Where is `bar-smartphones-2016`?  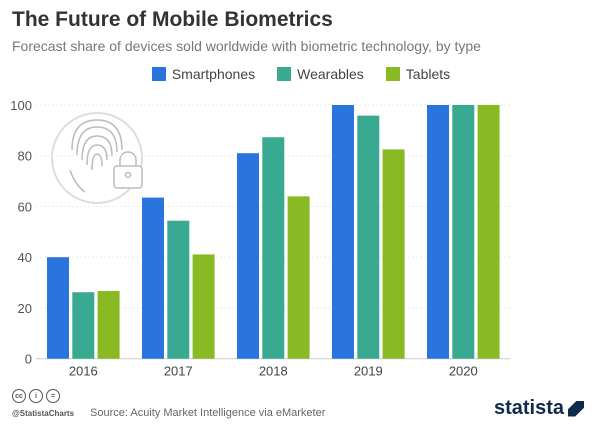
bar-smartphones-2016 is located at coordinates (58, 308).